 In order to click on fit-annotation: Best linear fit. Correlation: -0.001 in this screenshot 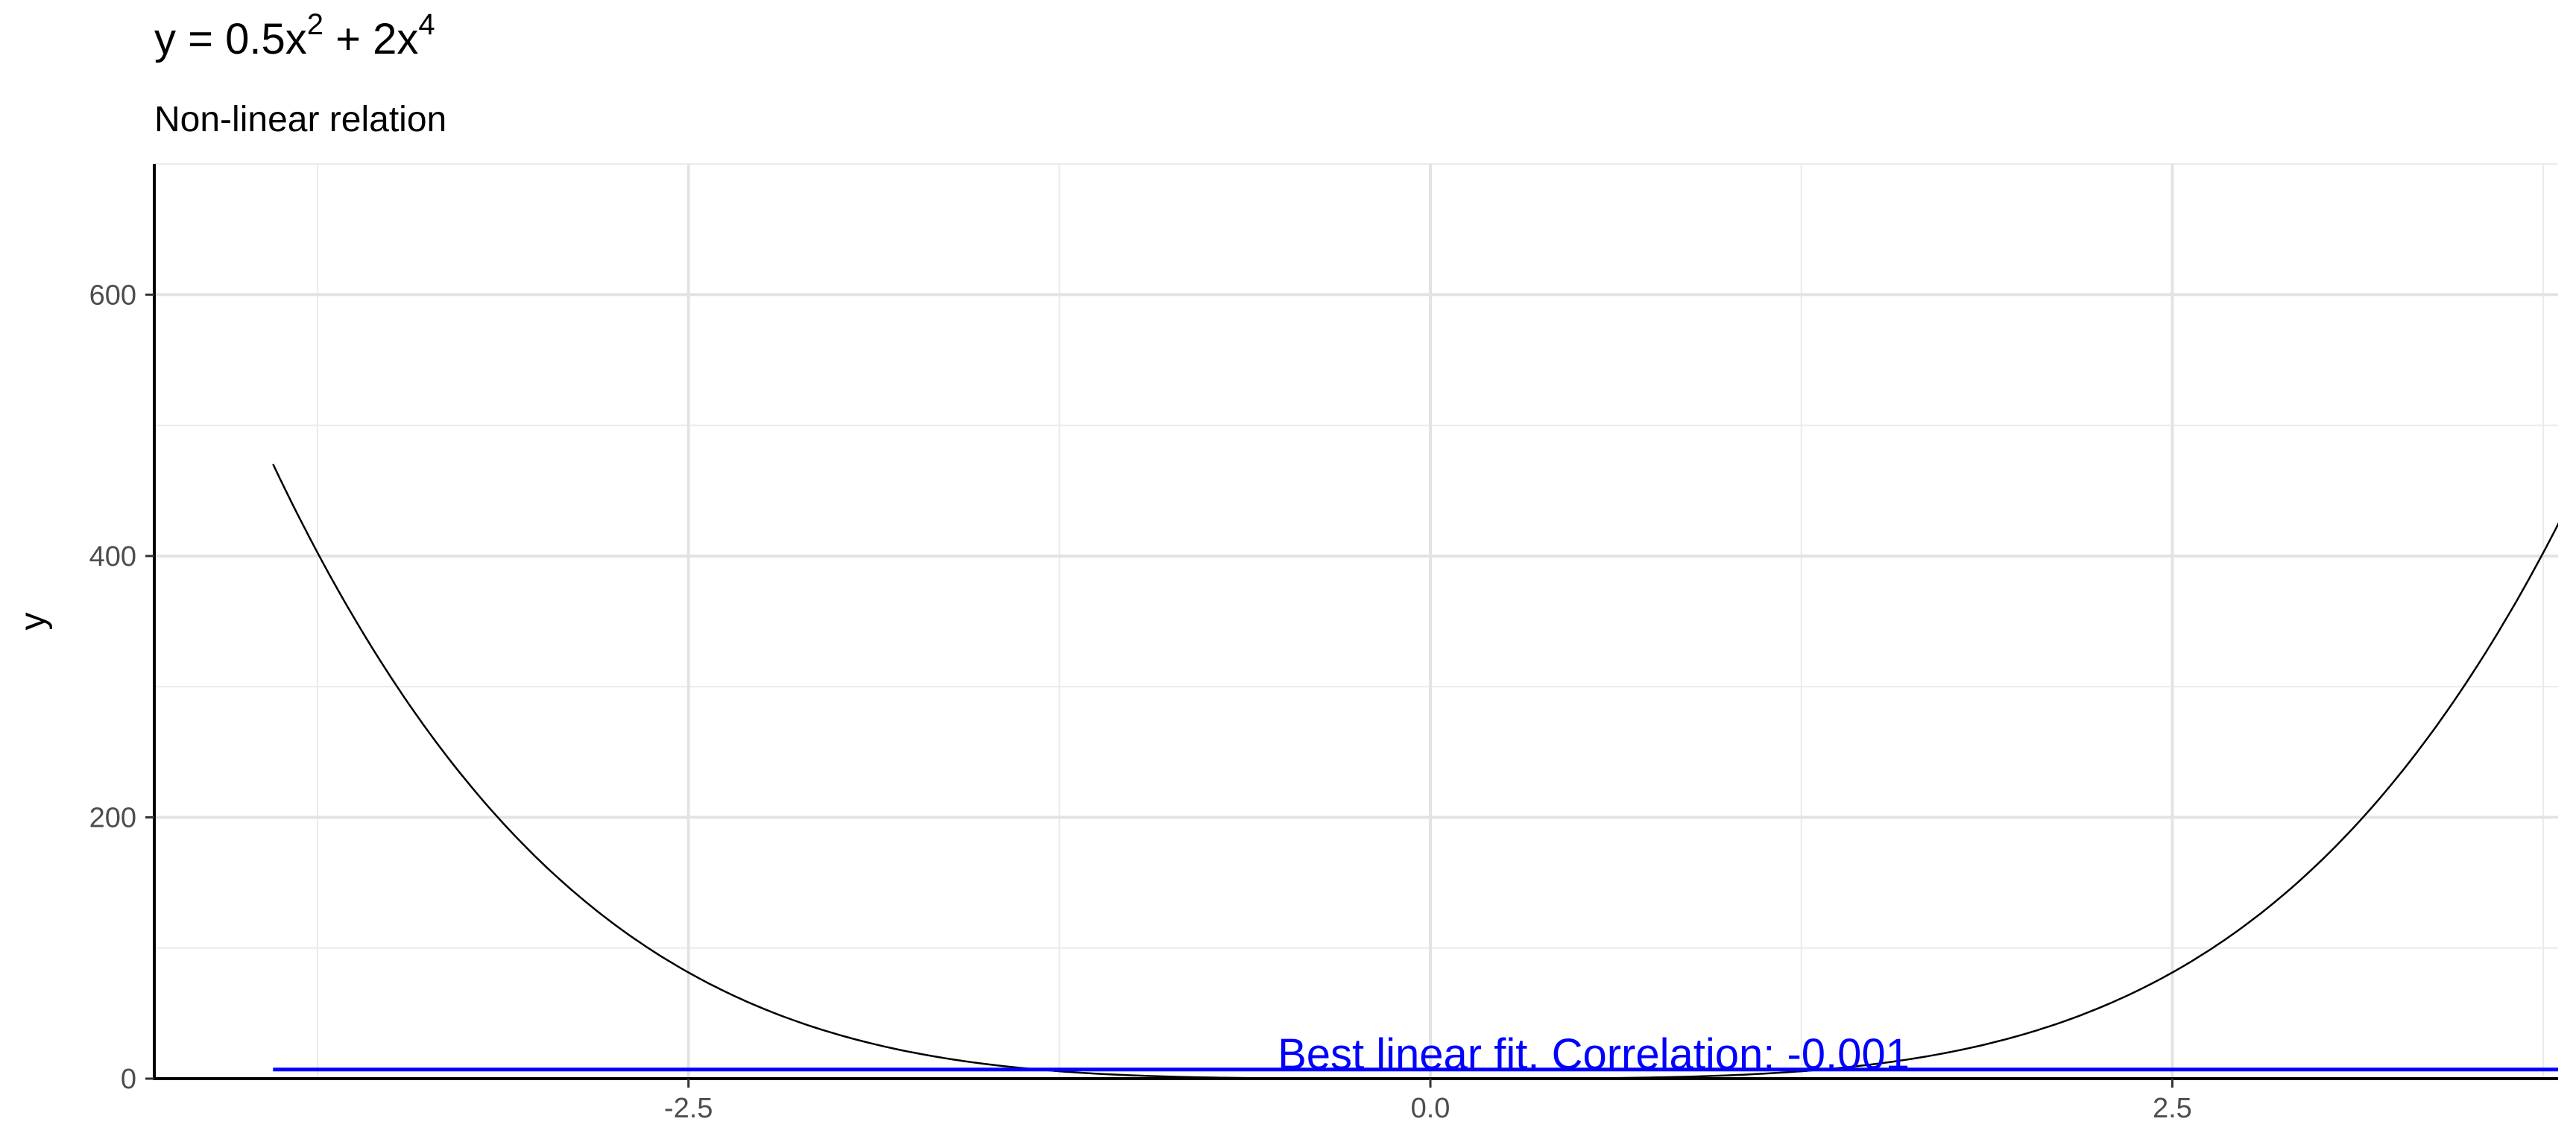, I will do `click(1594, 1054)`.